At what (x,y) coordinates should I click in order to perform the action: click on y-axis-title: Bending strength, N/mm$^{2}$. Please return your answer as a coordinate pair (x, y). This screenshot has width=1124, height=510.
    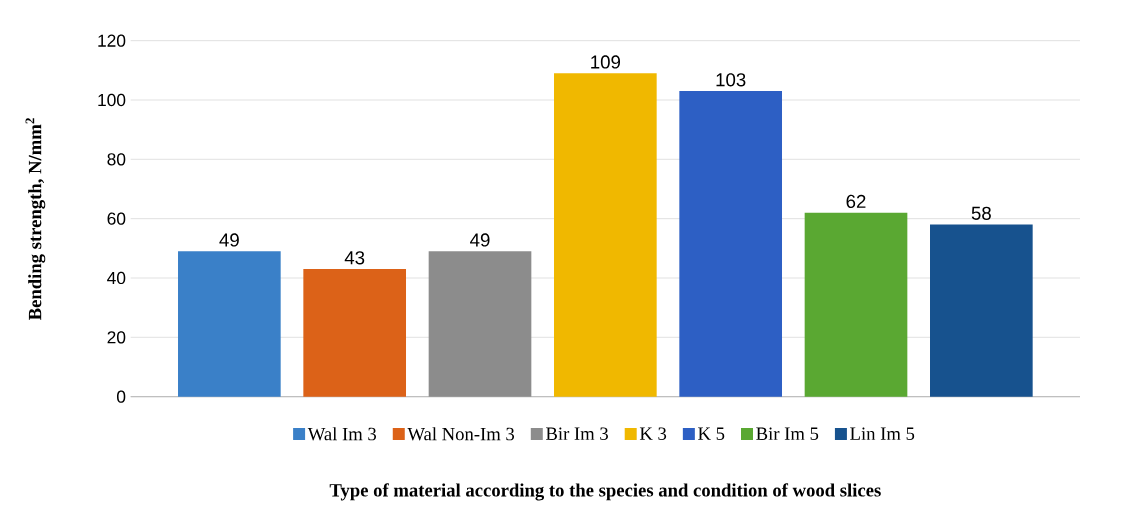
    Looking at the image, I should click on (35, 219).